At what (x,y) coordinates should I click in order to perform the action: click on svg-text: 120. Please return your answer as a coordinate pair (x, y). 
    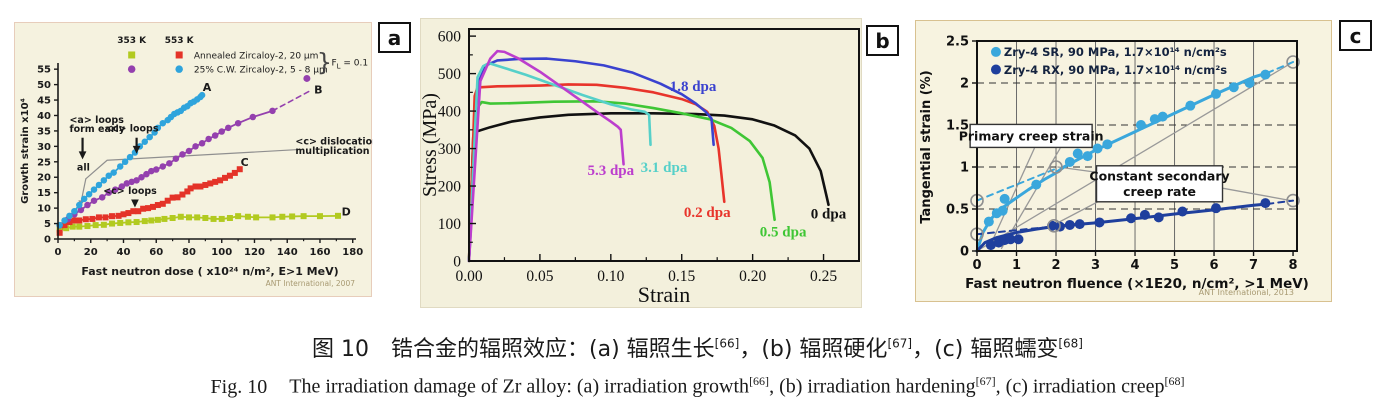
    Looking at the image, I should click on (254, 252).